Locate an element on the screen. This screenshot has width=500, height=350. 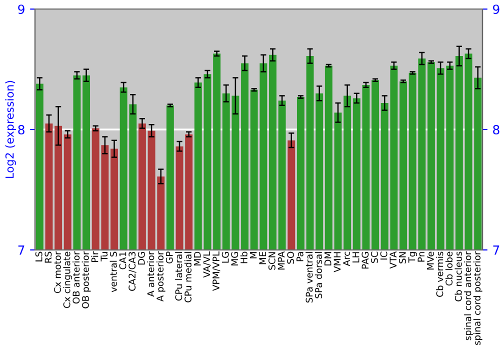
x-tick-label: Tu is located at coordinates (104, 257).